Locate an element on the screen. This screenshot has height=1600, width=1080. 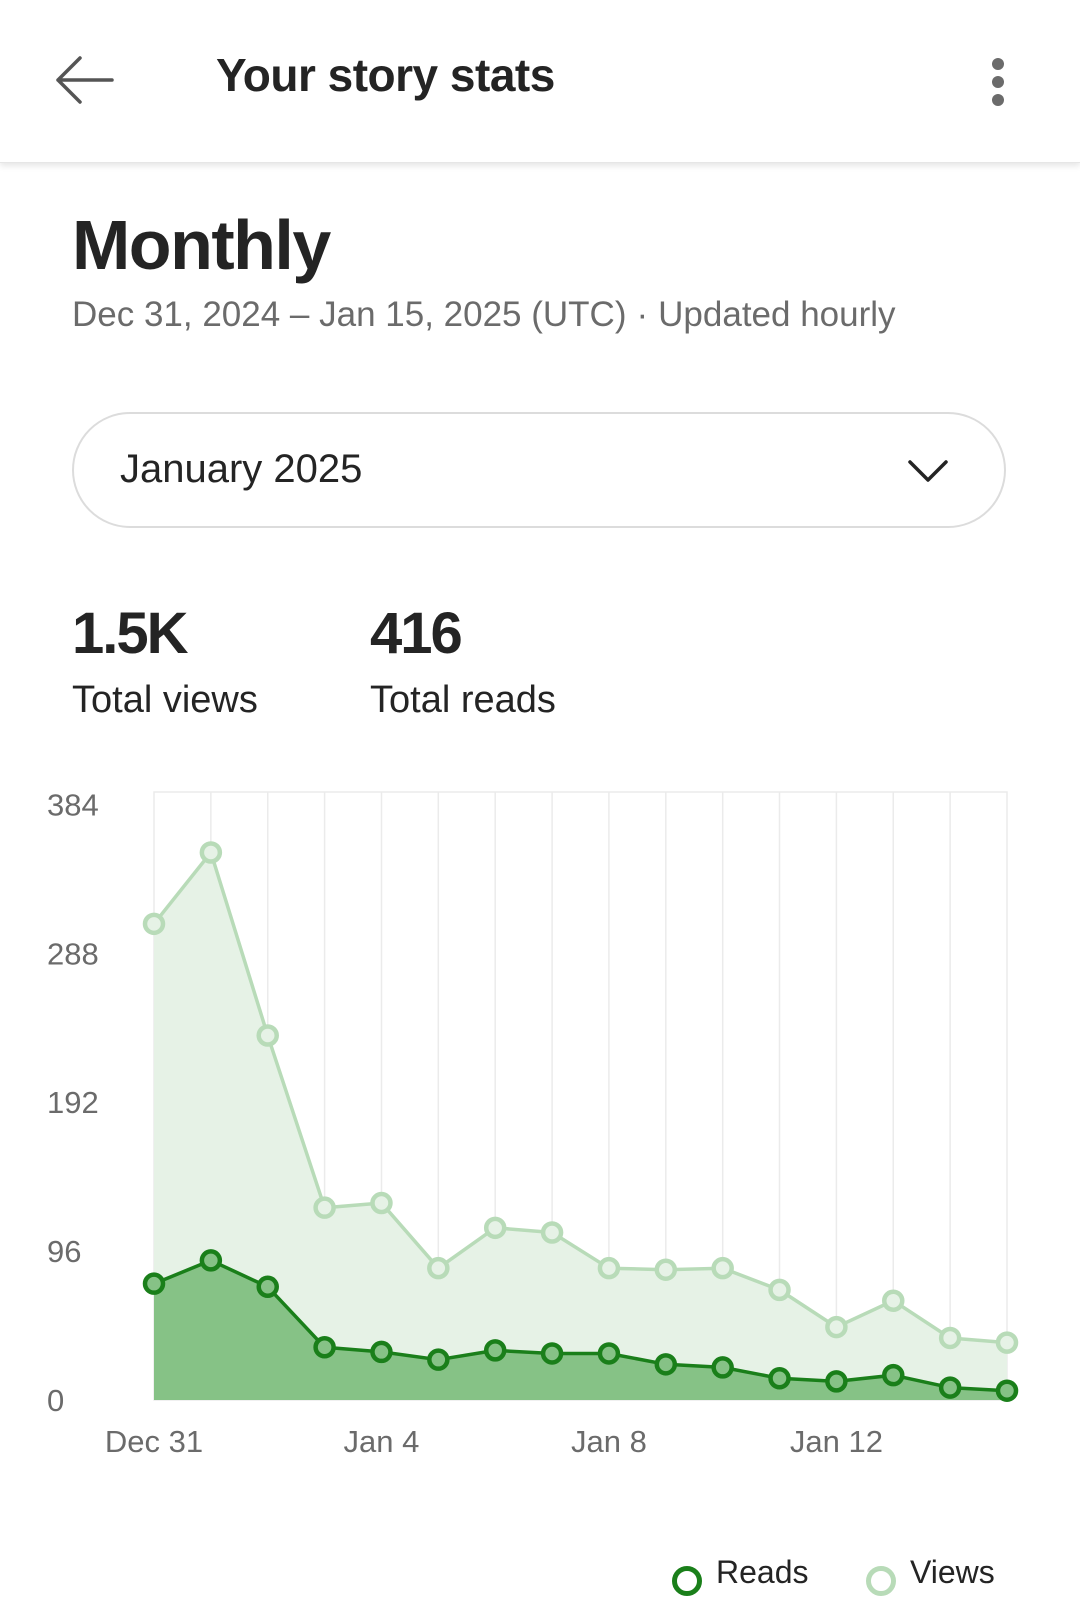
y-axis-ticks: 384 288 192 96 0 is located at coordinates (73, 1102).